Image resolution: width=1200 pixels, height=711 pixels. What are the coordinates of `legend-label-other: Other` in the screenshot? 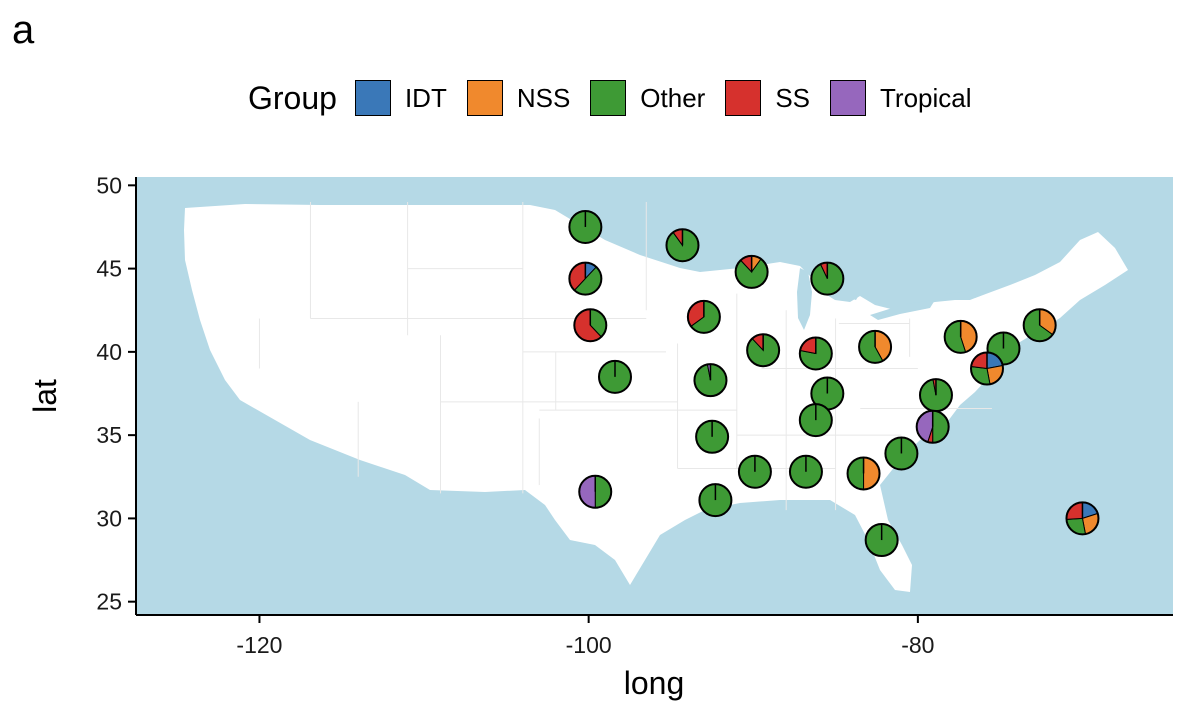 It's located at (673, 97).